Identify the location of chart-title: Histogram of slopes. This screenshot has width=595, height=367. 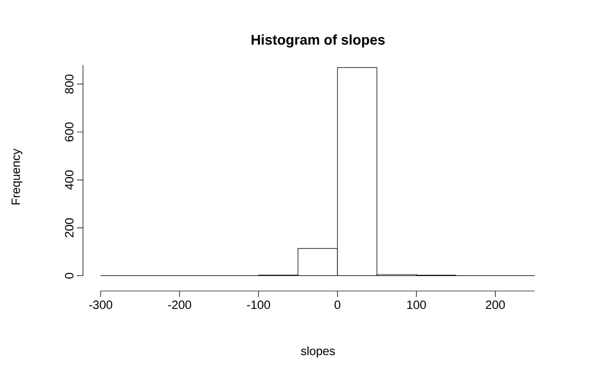
(318, 41).